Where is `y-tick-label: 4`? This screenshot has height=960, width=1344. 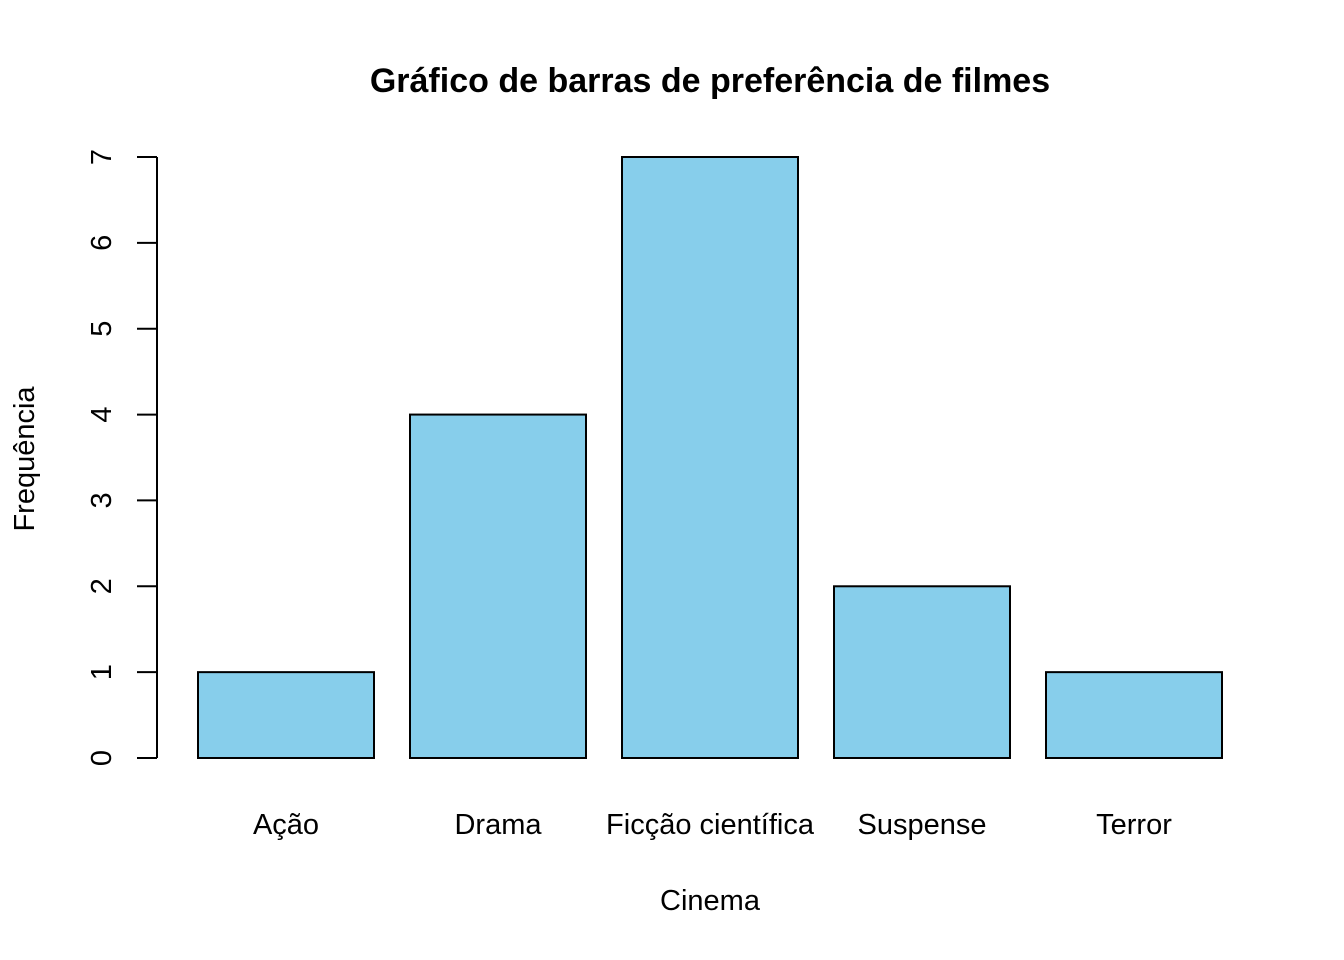 y-tick-label: 4 is located at coordinates (102, 415).